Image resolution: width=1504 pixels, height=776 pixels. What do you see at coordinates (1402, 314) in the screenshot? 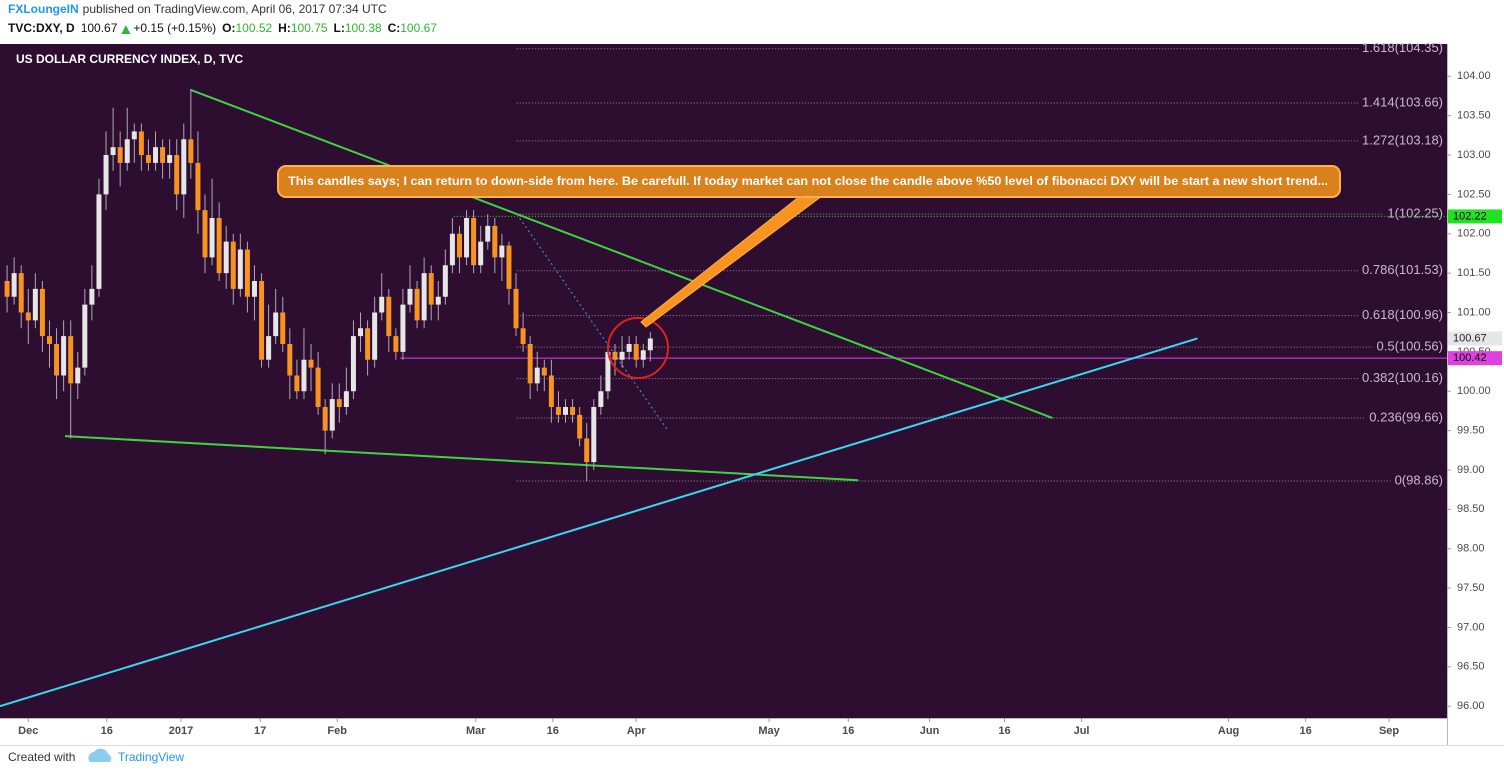
I see `fib-label: 0.618(100.96)` at bounding box center [1402, 314].